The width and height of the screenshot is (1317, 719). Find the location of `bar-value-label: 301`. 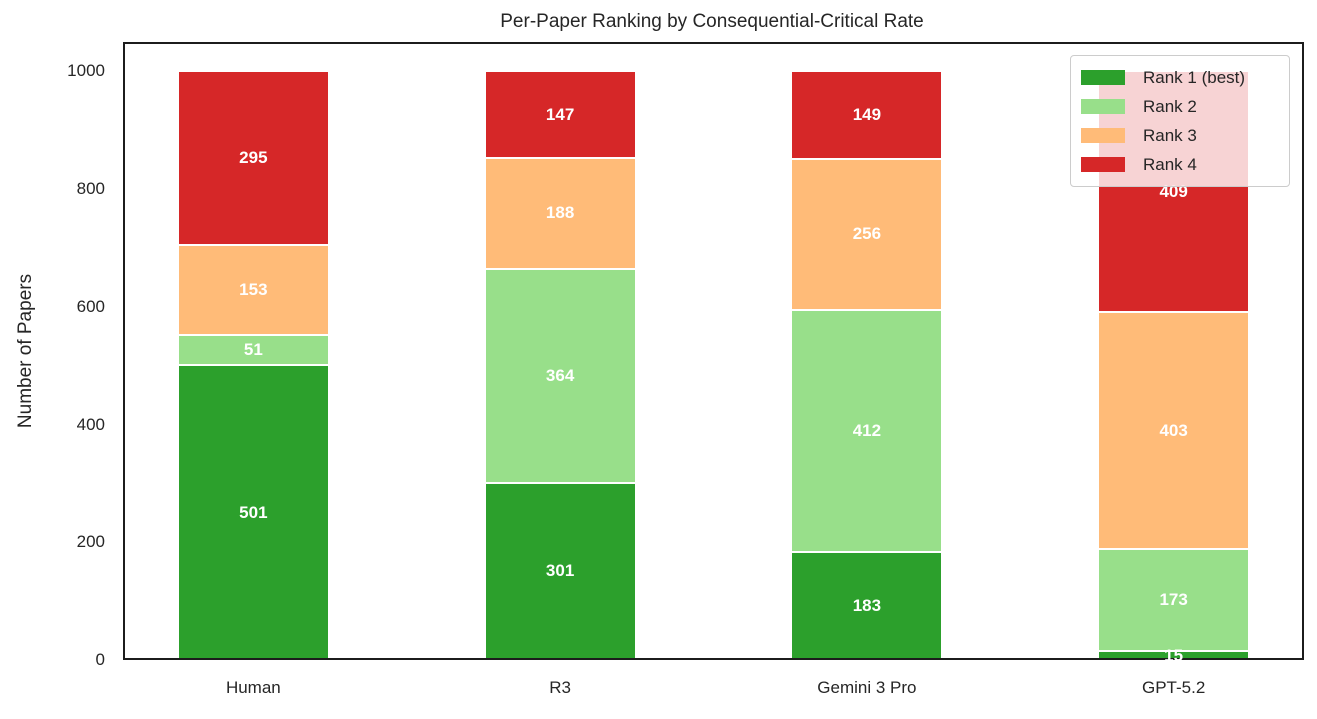

bar-value-label: 301 is located at coordinates (560, 571).